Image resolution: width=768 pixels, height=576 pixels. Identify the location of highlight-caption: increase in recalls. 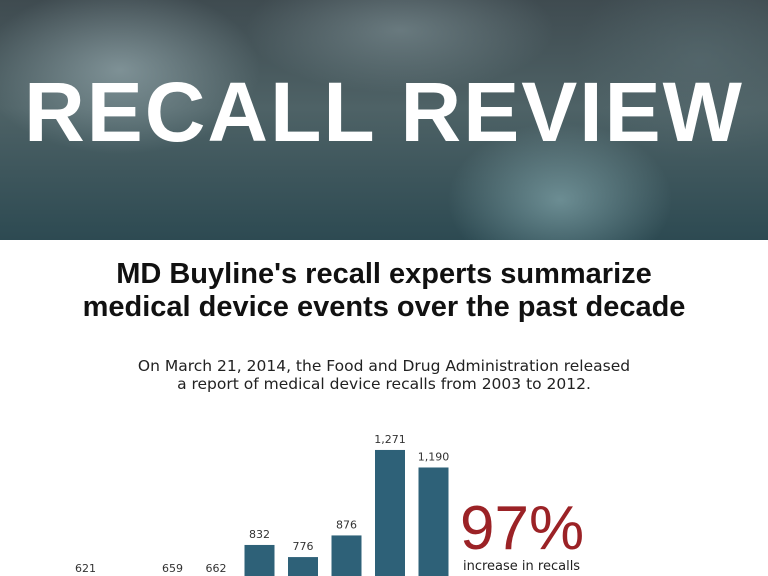
(522, 566).